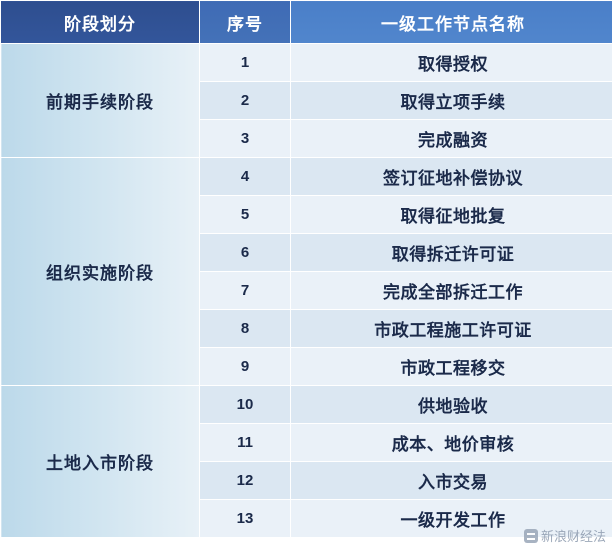 Image resolution: width=612 pixels, height=549 pixels. What do you see at coordinates (100, 100) in the screenshot?
I see `stage-cell-0: 前期手续阶段` at bounding box center [100, 100].